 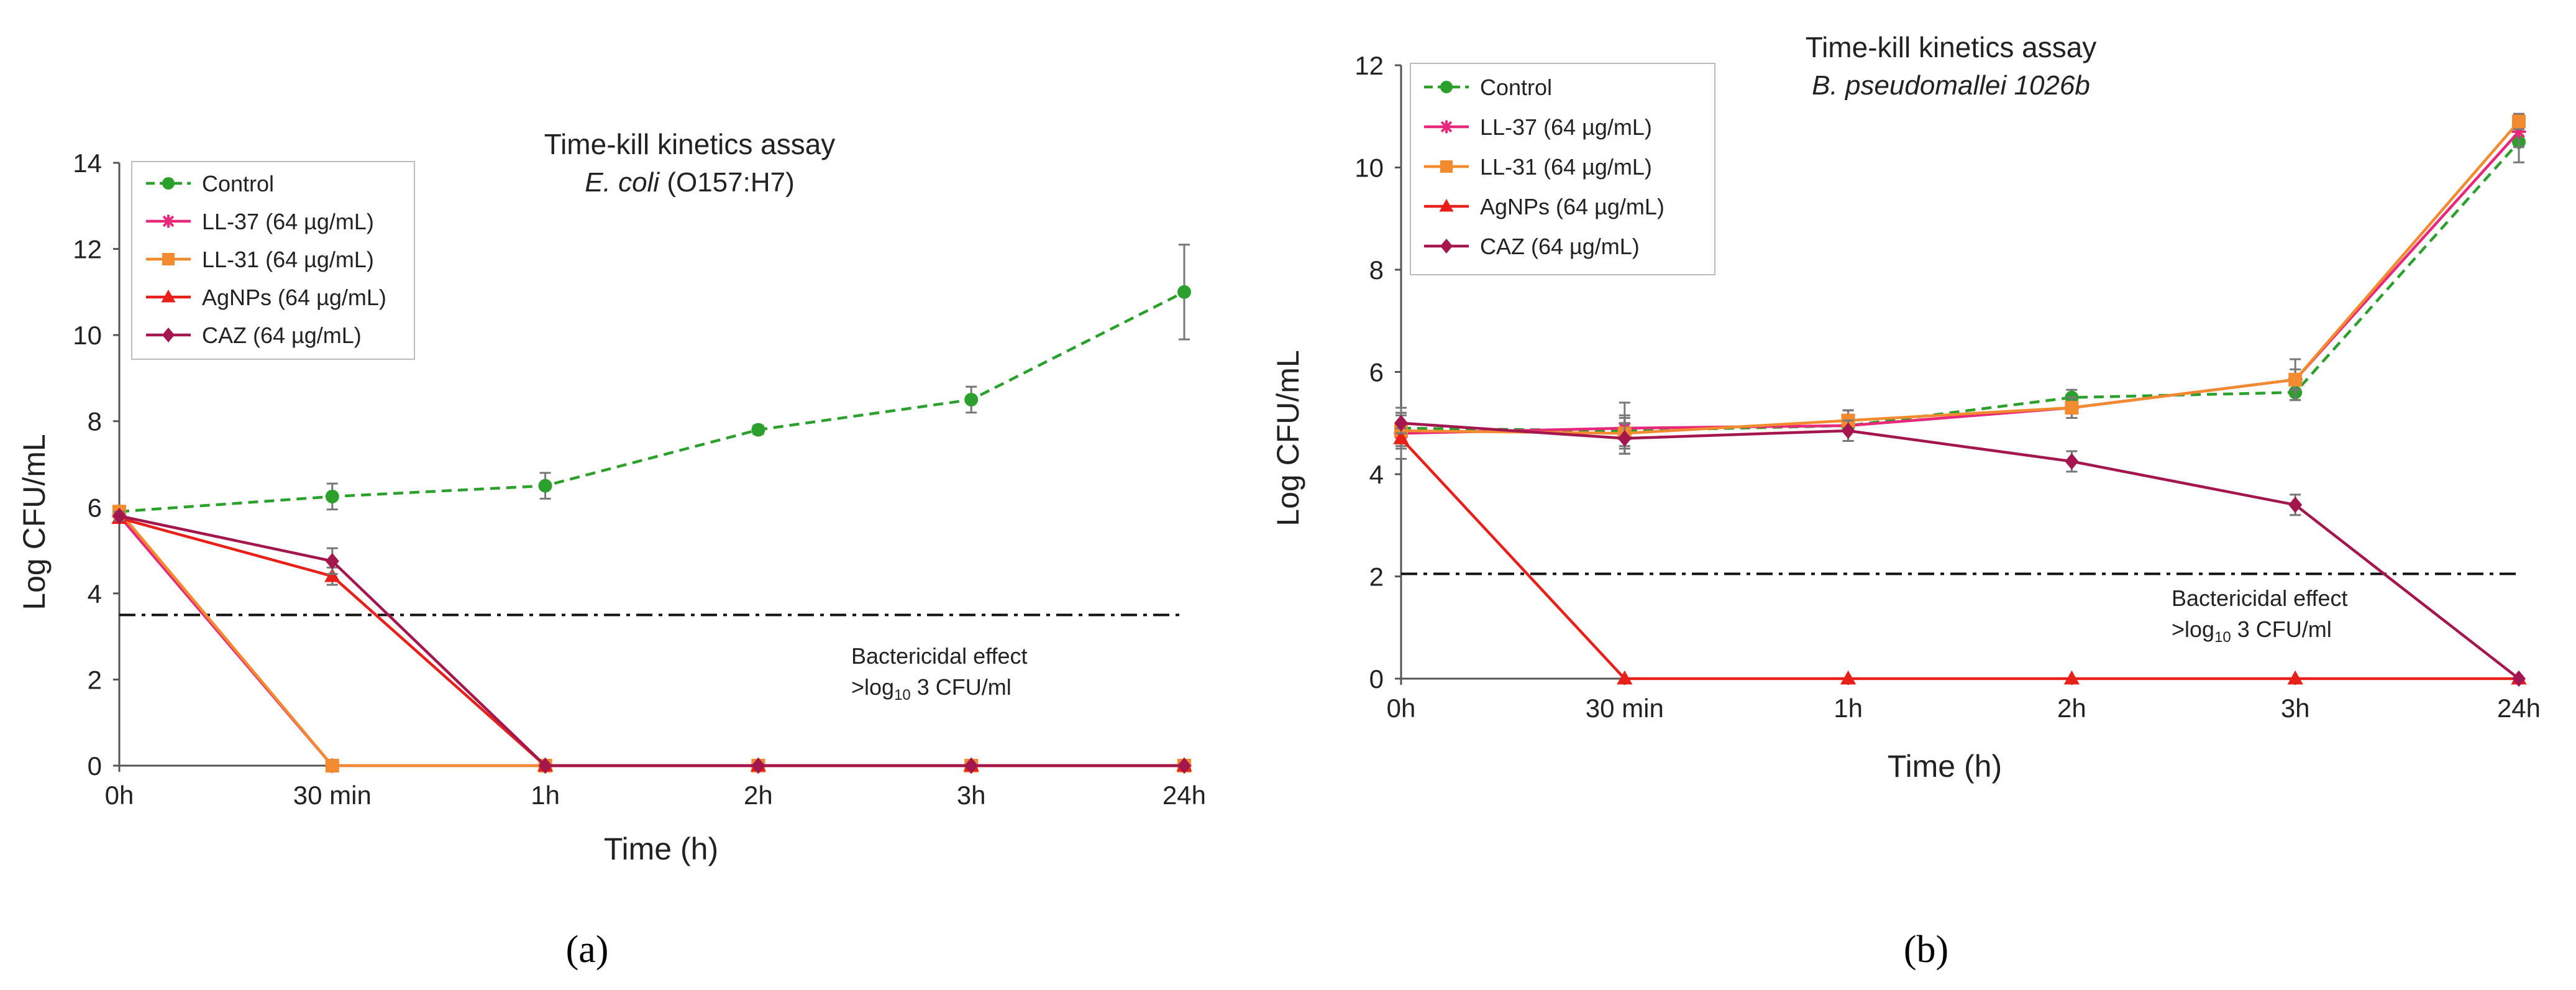 I want to click on y-tick-labels-b: 0 2 4 6 8 10 12, so click(x=1369, y=372).